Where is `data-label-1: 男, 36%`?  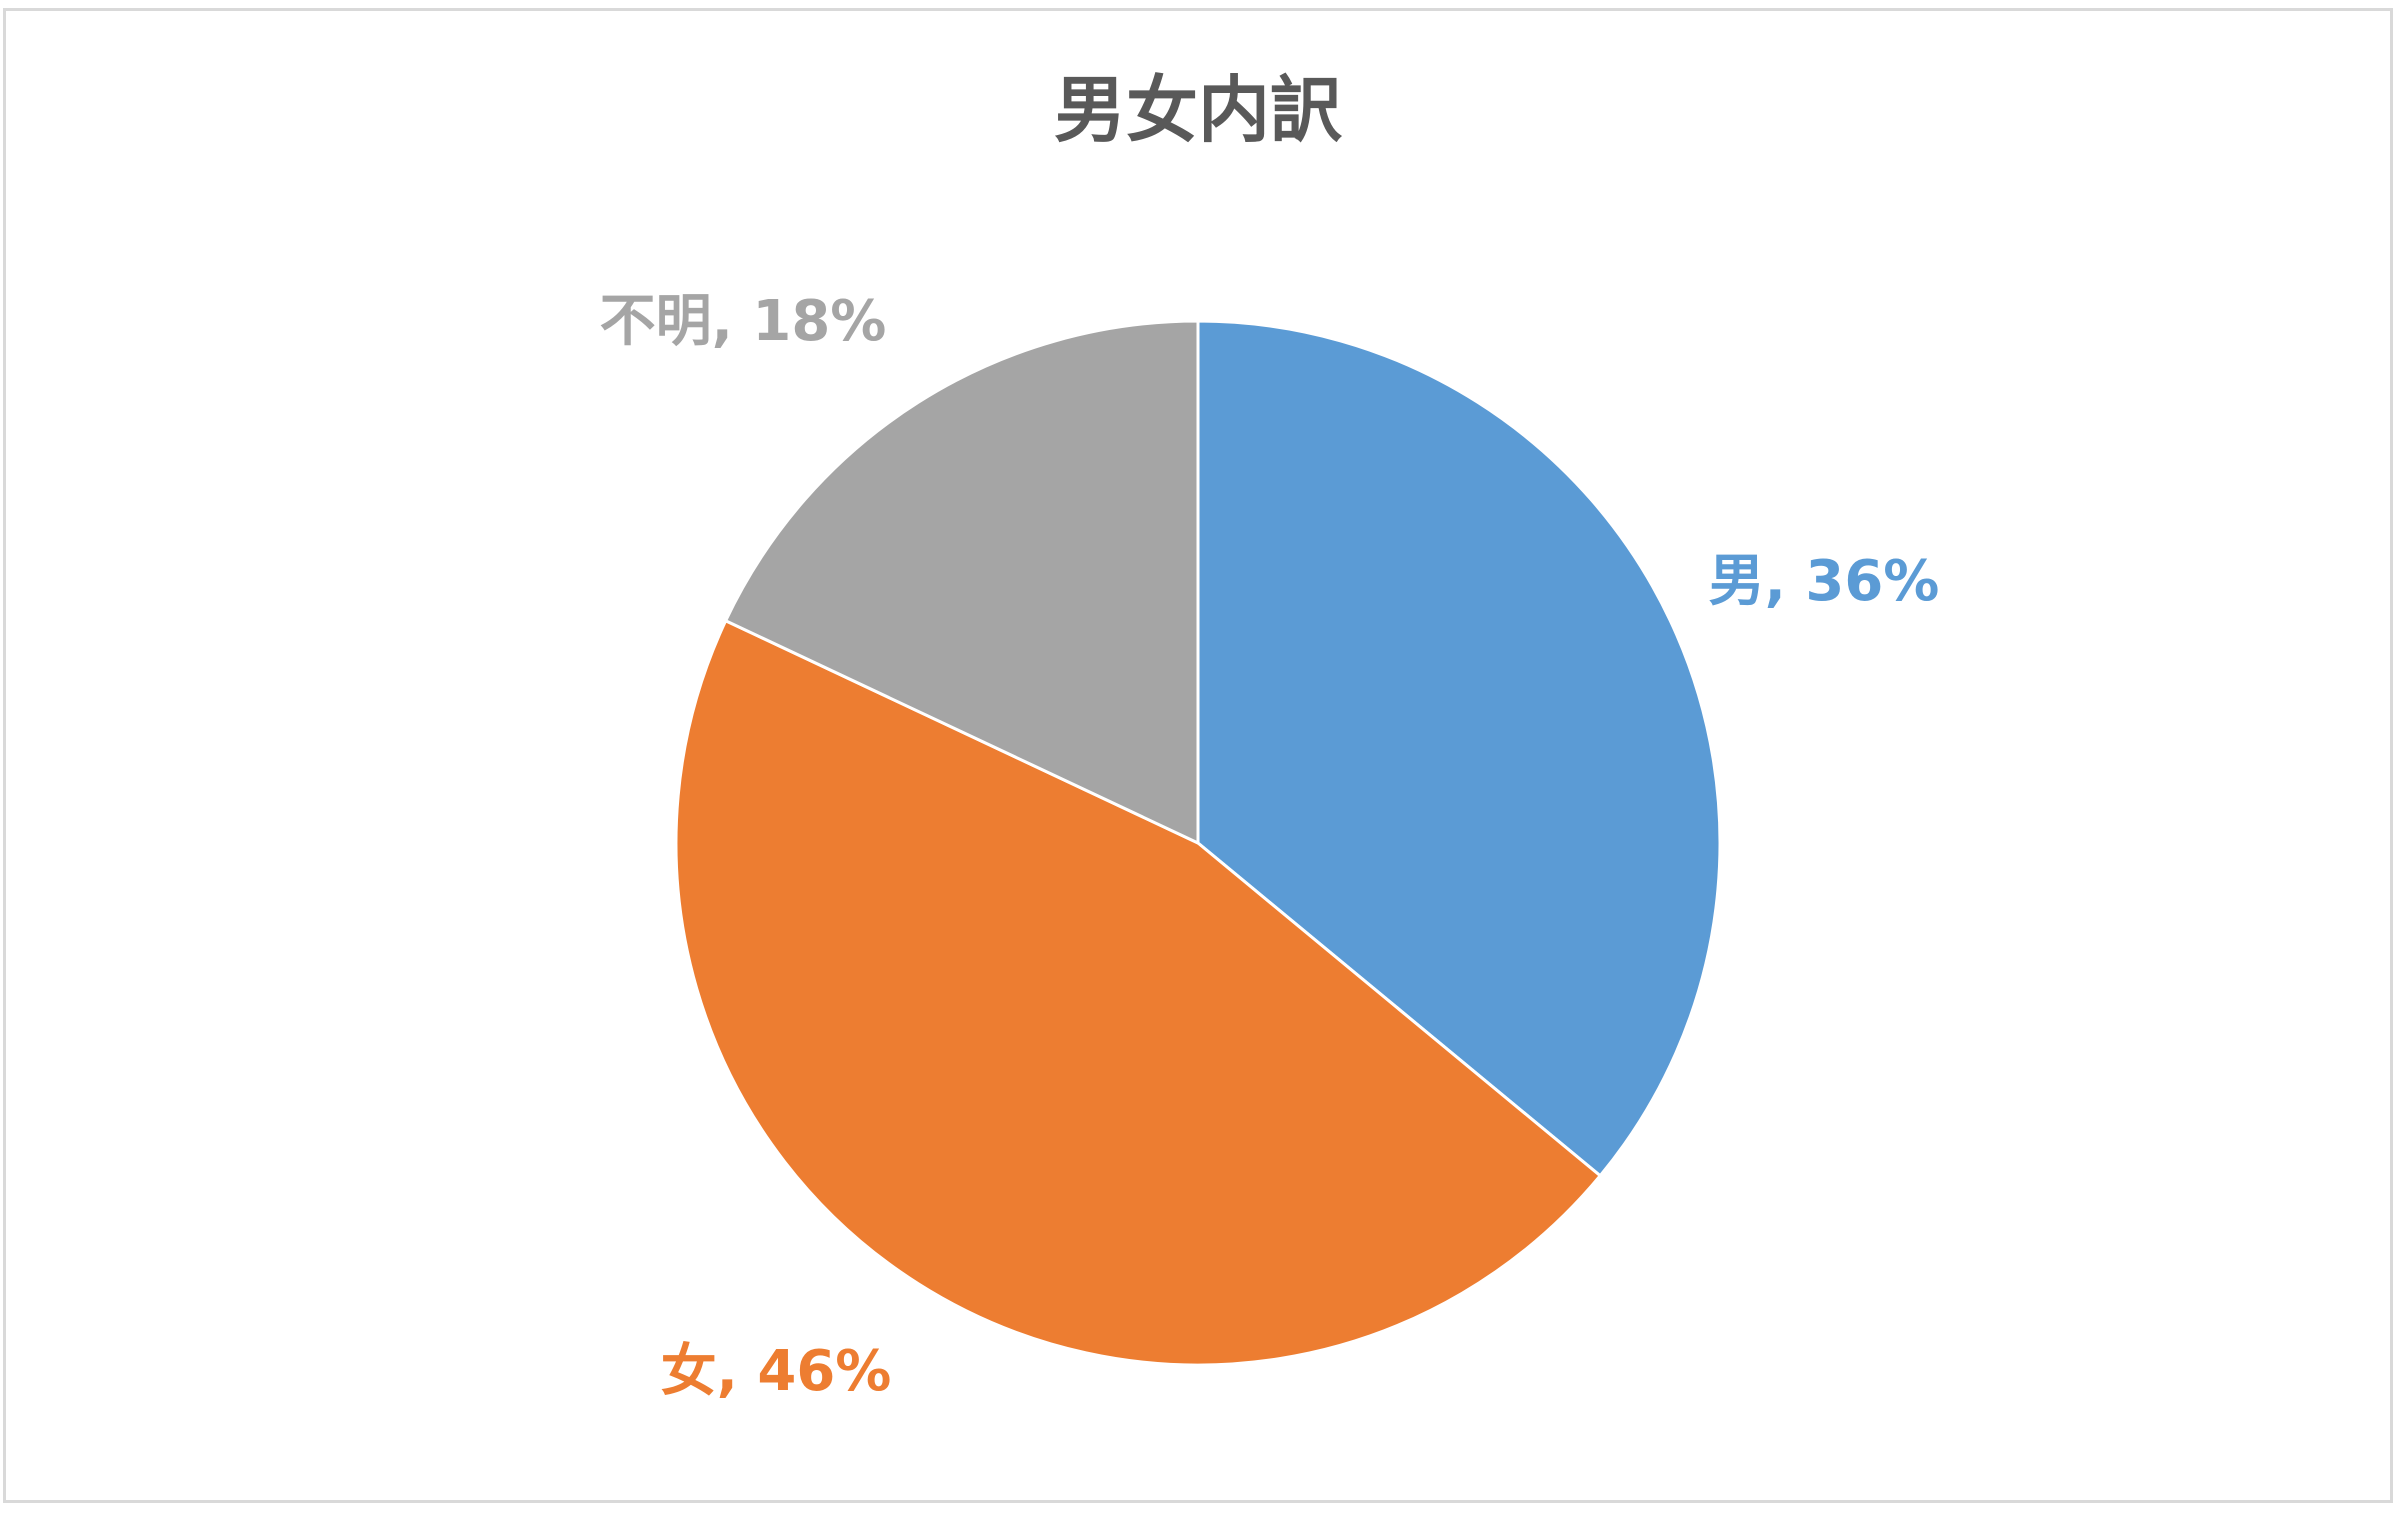
data-label-1: 男, 36% is located at coordinates (1824, 581).